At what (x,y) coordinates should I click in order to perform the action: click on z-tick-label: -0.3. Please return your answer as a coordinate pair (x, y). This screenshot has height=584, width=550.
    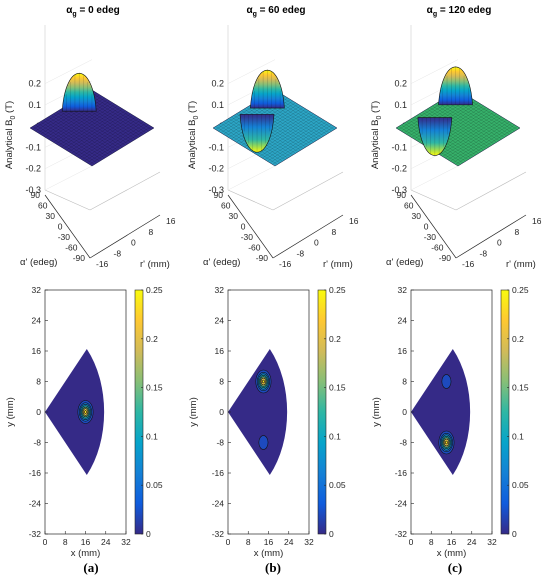
    Looking at the image, I should click on (33, 190).